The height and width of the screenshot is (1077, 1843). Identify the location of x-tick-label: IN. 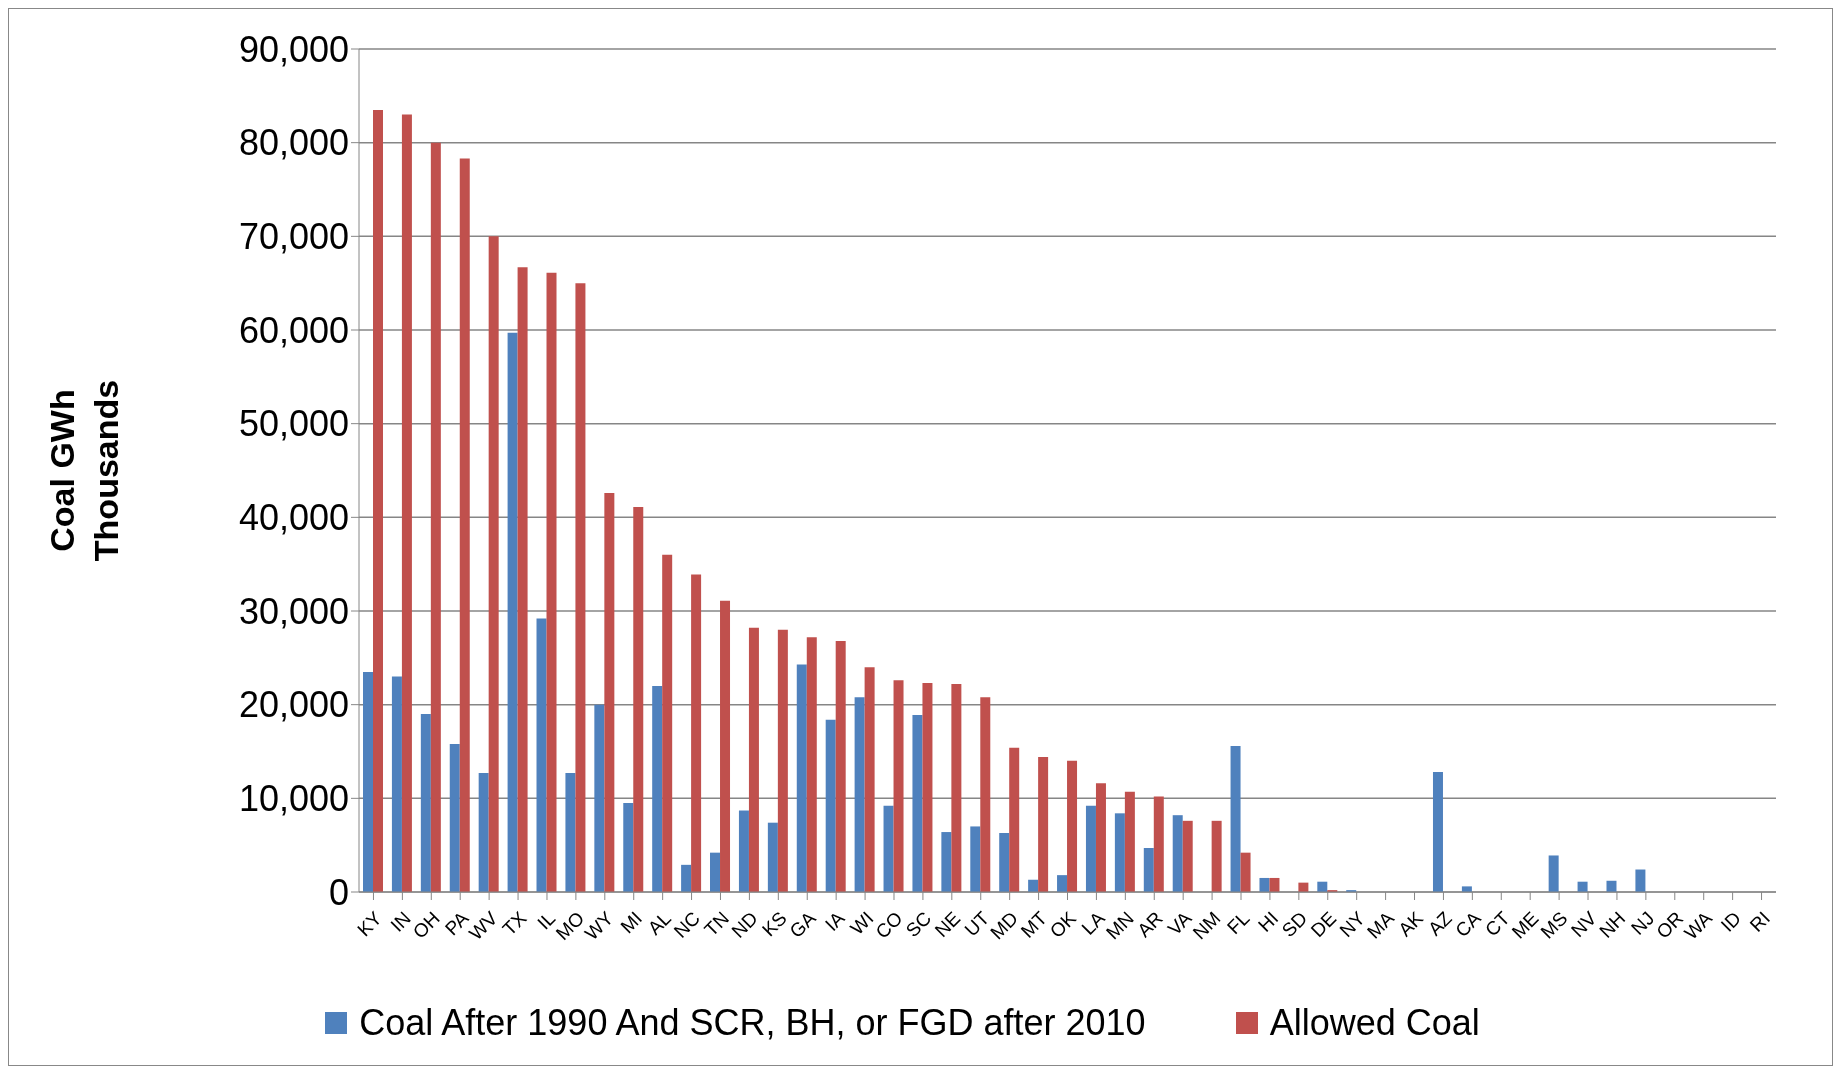
(400, 921).